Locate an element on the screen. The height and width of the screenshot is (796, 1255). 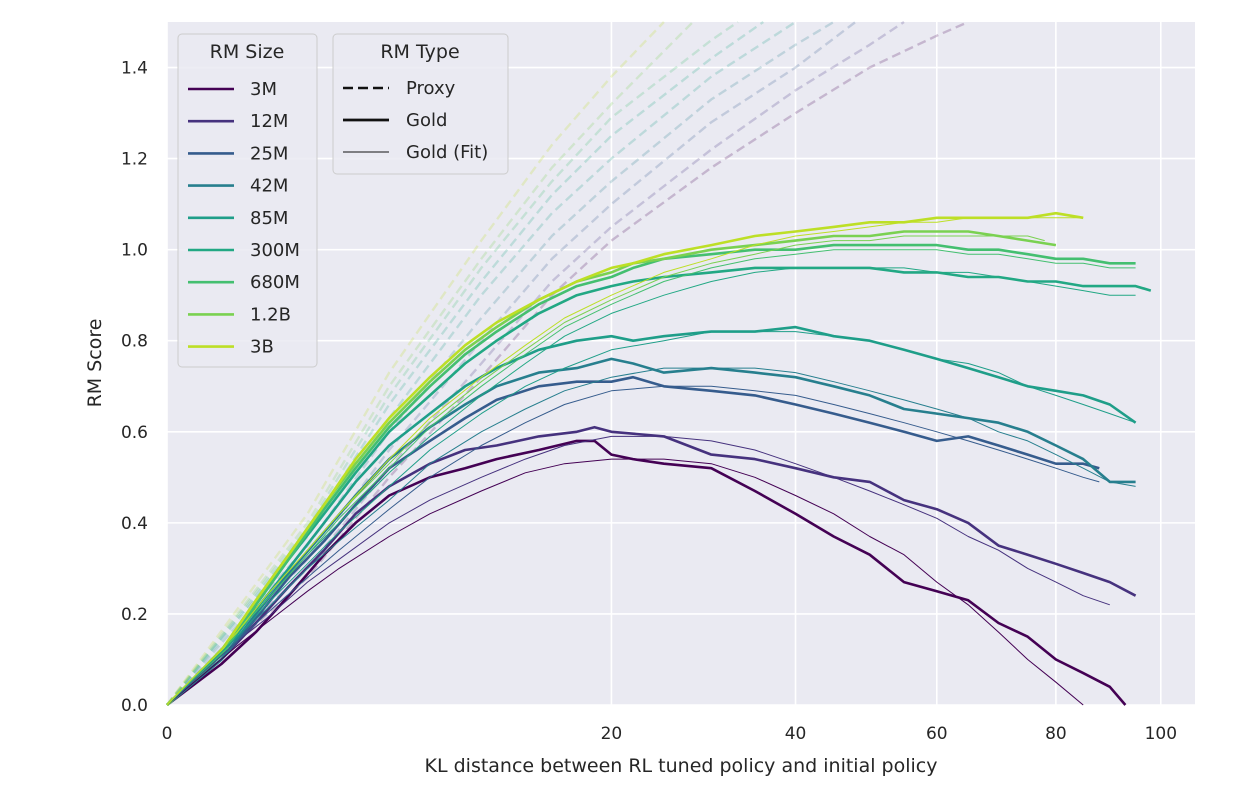
y-tick-label: 1.2 is located at coordinates (134, 160).